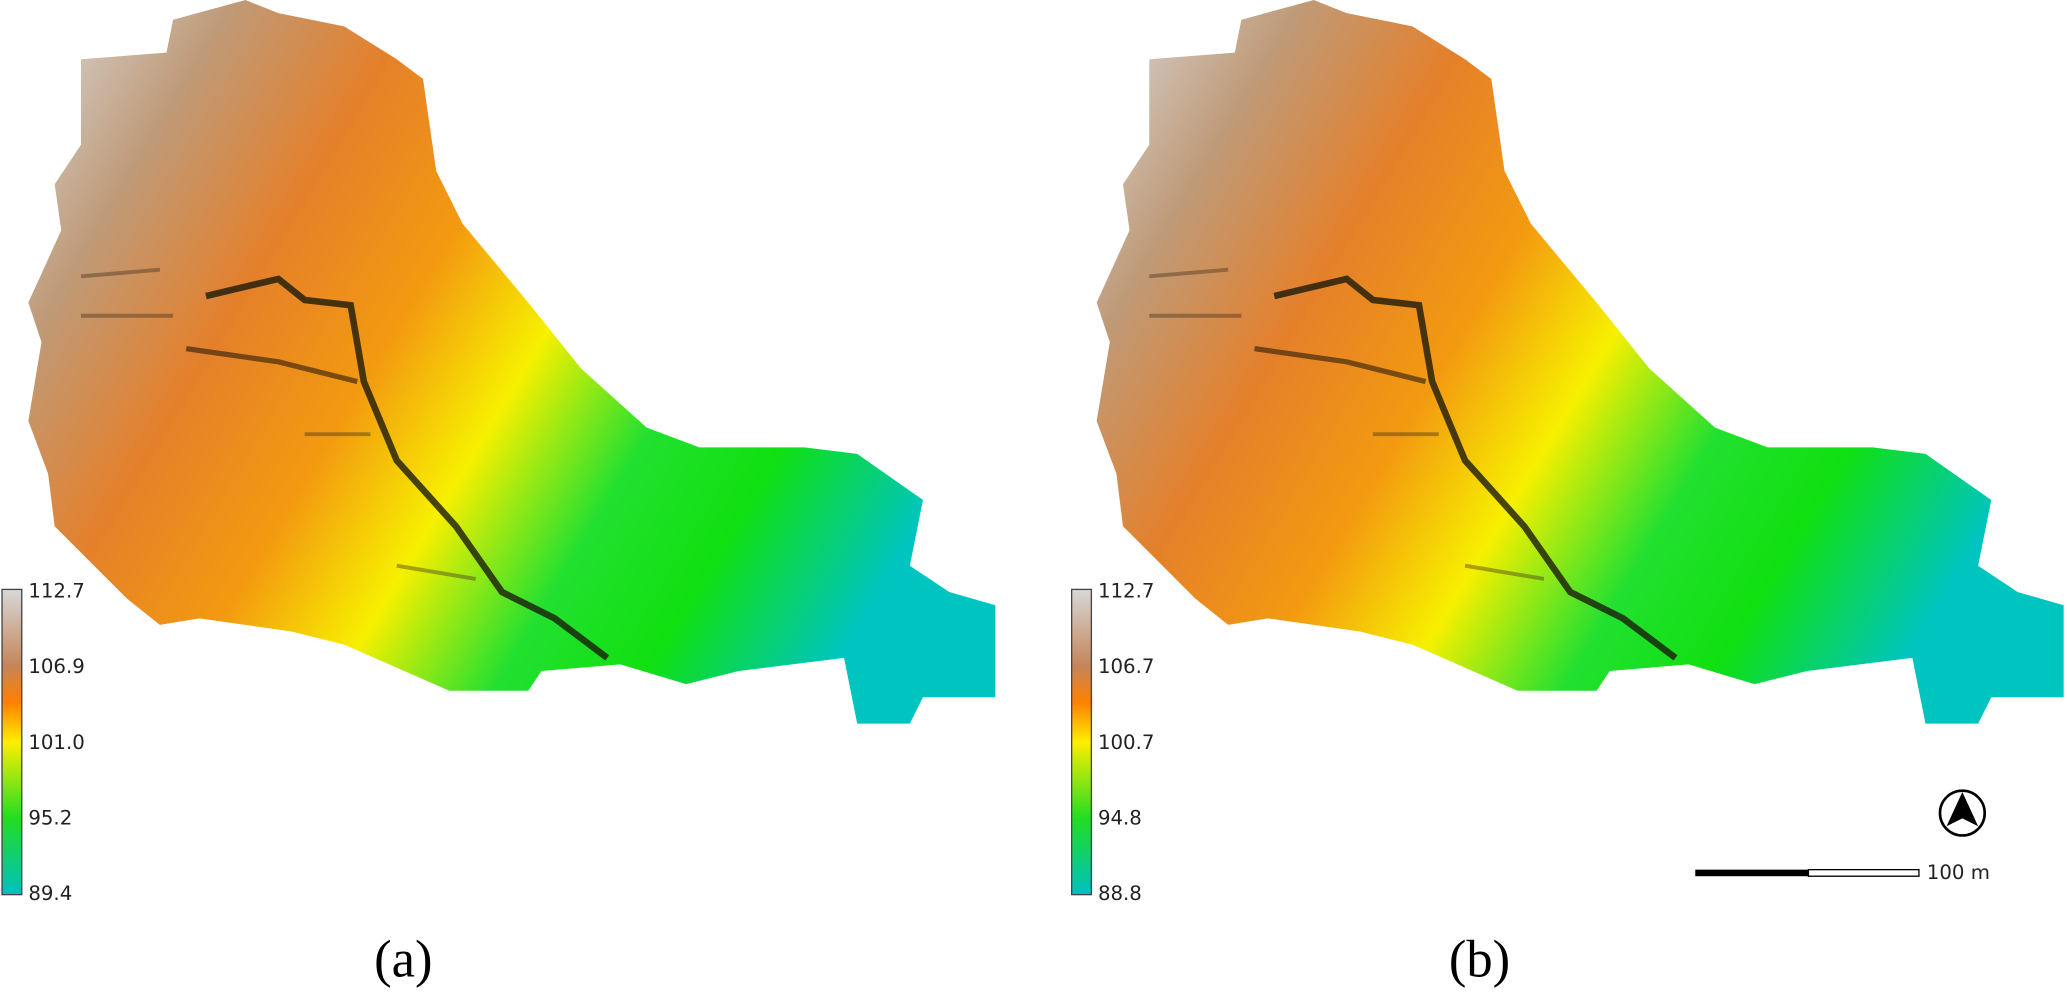  Describe the element at coordinates (1120, 817) in the screenshot. I see `legend-label: 94.8` at that location.